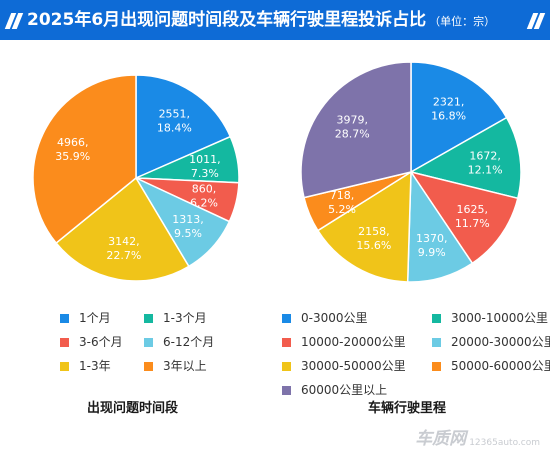 The height and width of the screenshot is (453, 550). I want to click on legend-label: 6-12个月, so click(189, 342).